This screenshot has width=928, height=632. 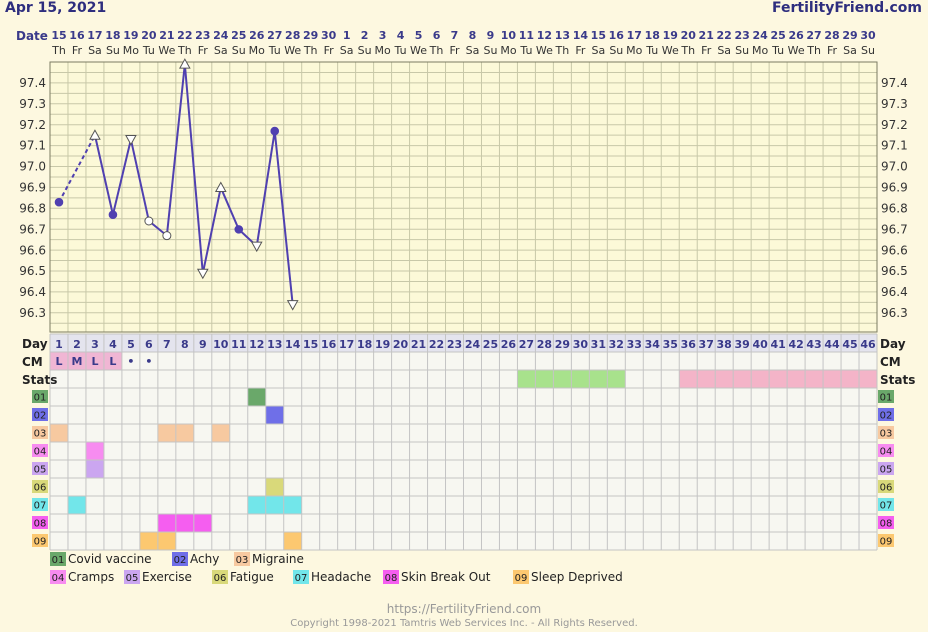 I want to click on y-tick-label-right: 96.6, so click(x=894, y=250).